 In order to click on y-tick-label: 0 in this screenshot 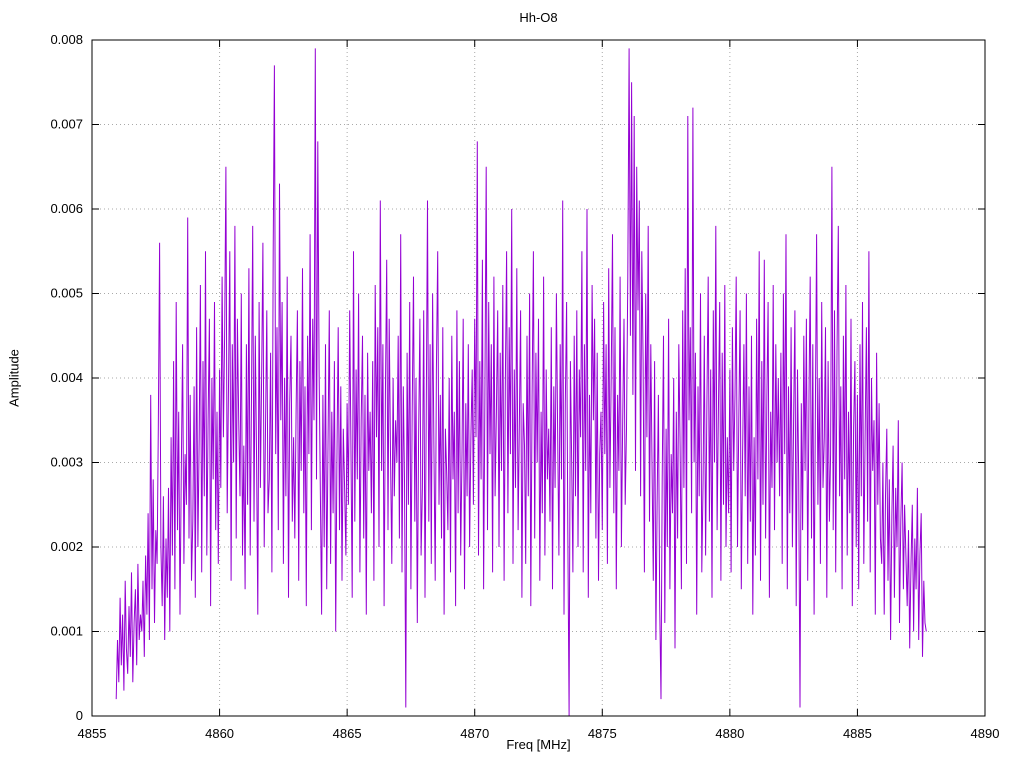, I will do `click(79, 715)`.